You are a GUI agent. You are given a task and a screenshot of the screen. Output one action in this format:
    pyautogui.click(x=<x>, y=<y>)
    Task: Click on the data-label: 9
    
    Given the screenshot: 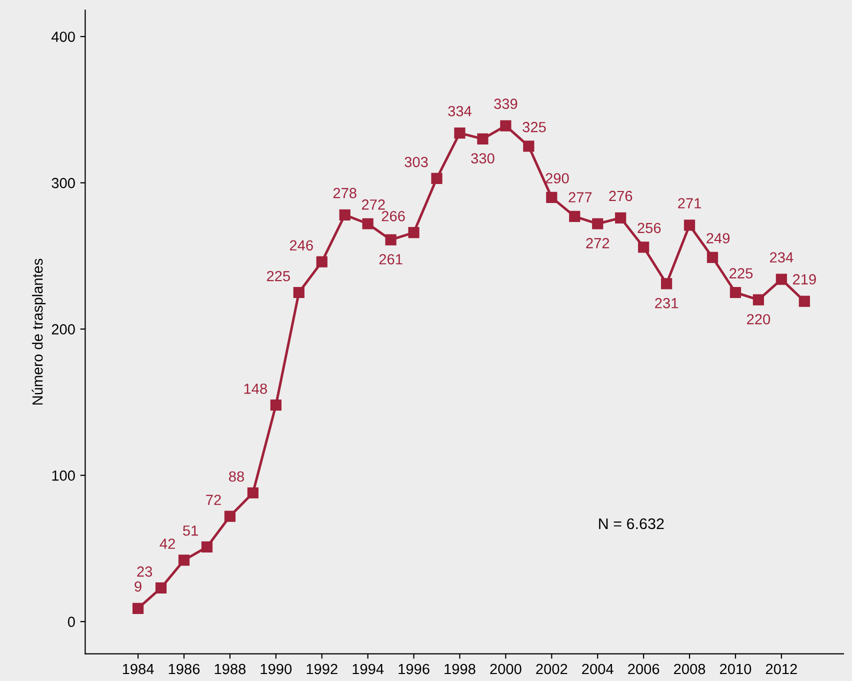 What is the action you would take?
    pyautogui.click(x=138, y=586)
    